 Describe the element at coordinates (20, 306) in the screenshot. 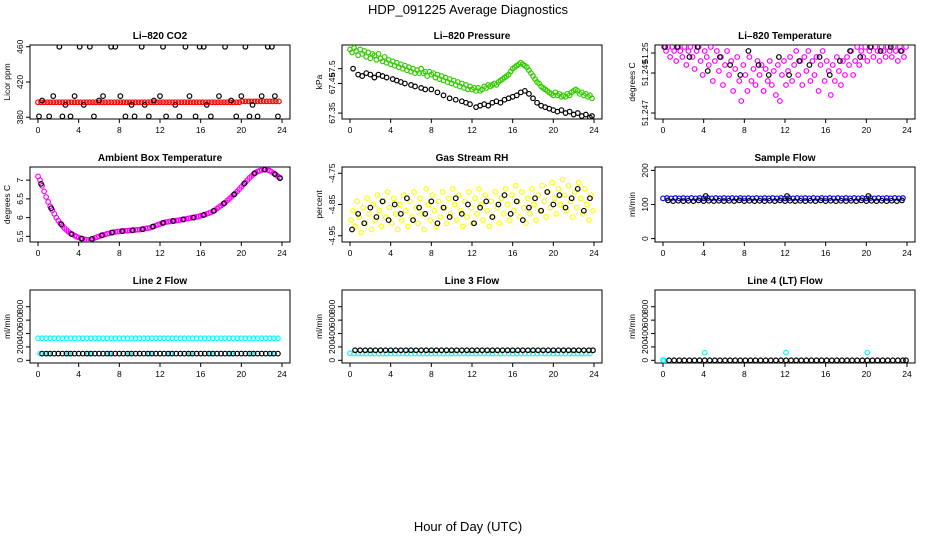

I see `y-tick-label: 800` at that location.